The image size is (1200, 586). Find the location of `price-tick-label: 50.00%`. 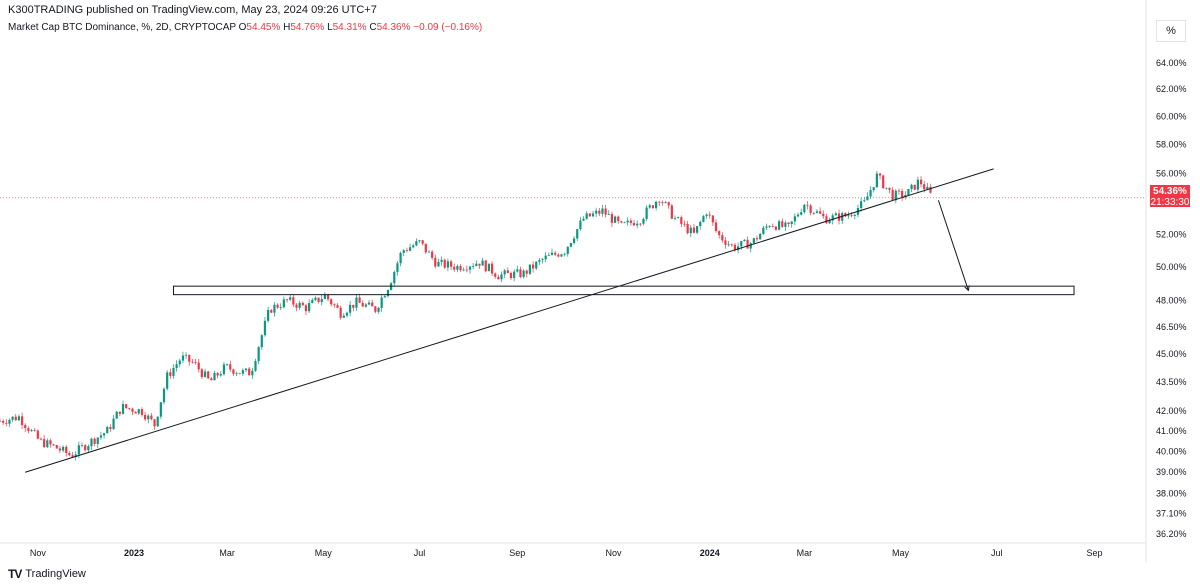

price-tick-label: 50.00% is located at coordinates (1171, 267).